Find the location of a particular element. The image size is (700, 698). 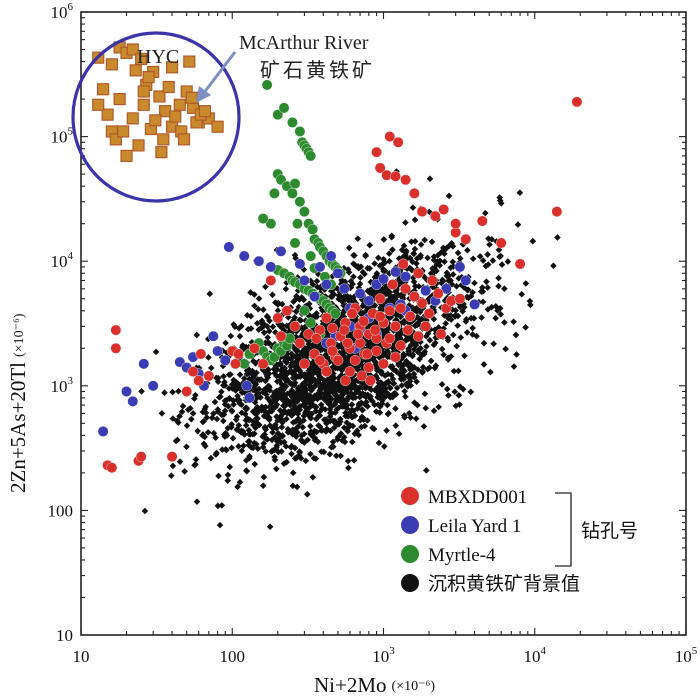

x-tick-label: 100 is located at coordinates (233, 656).